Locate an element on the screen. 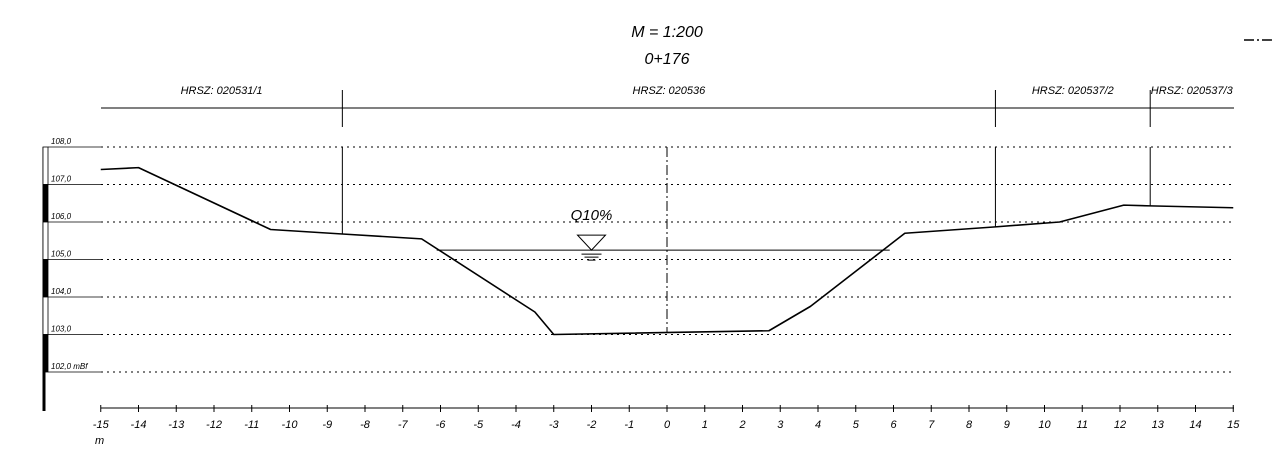  elevation-label: 102,0 mBf is located at coordinates (69, 366).